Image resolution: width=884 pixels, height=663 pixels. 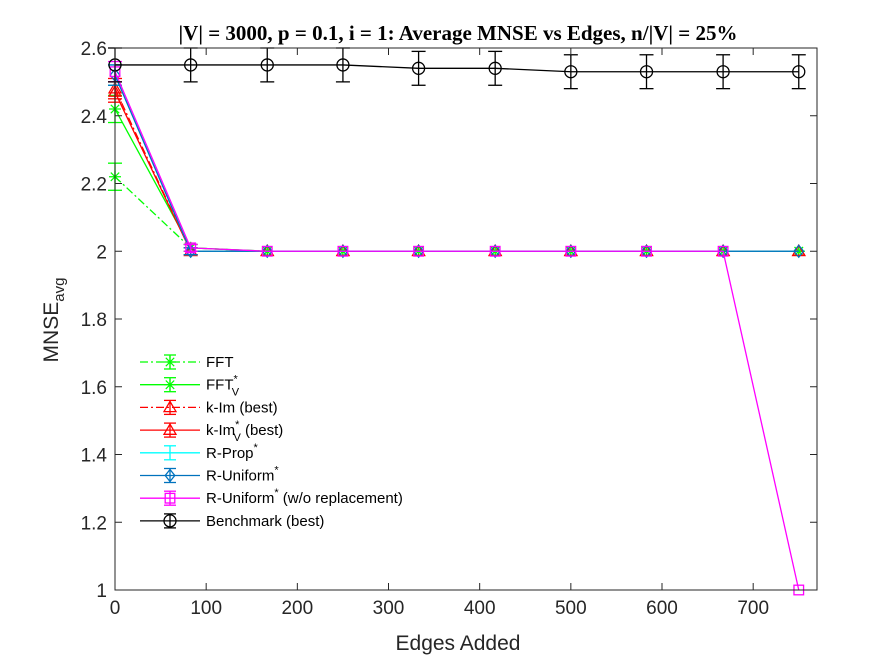 What do you see at coordinates (206, 608) in the screenshot?
I see `x-tick-label: 100` at bounding box center [206, 608].